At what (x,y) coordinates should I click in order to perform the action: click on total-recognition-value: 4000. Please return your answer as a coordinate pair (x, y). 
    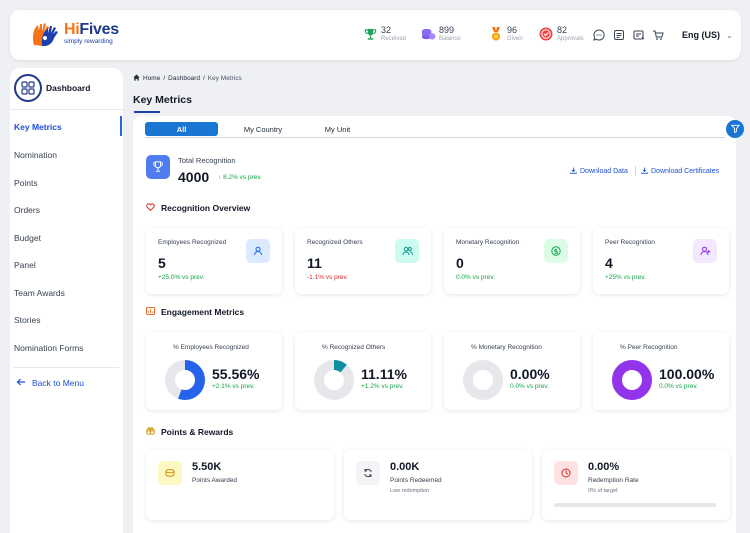
    Looking at the image, I should click on (194, 177).